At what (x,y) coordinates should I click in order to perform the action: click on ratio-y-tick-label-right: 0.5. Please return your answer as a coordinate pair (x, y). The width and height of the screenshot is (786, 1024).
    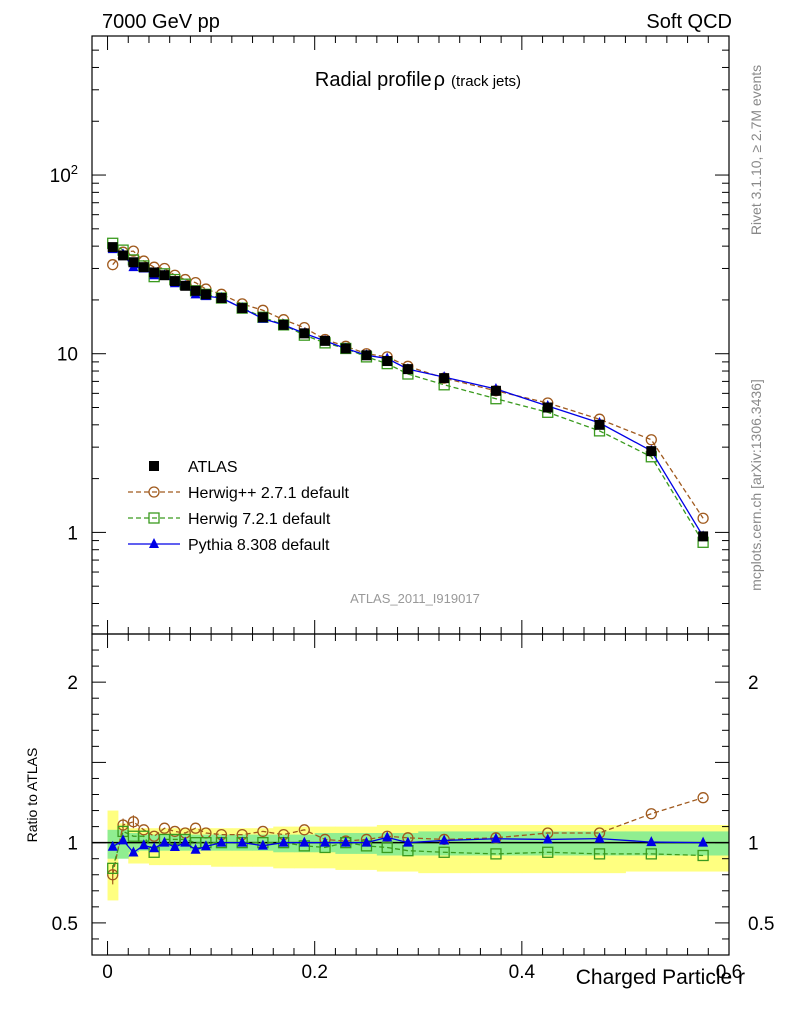
    Looking at the image, I should click on (761, 924).